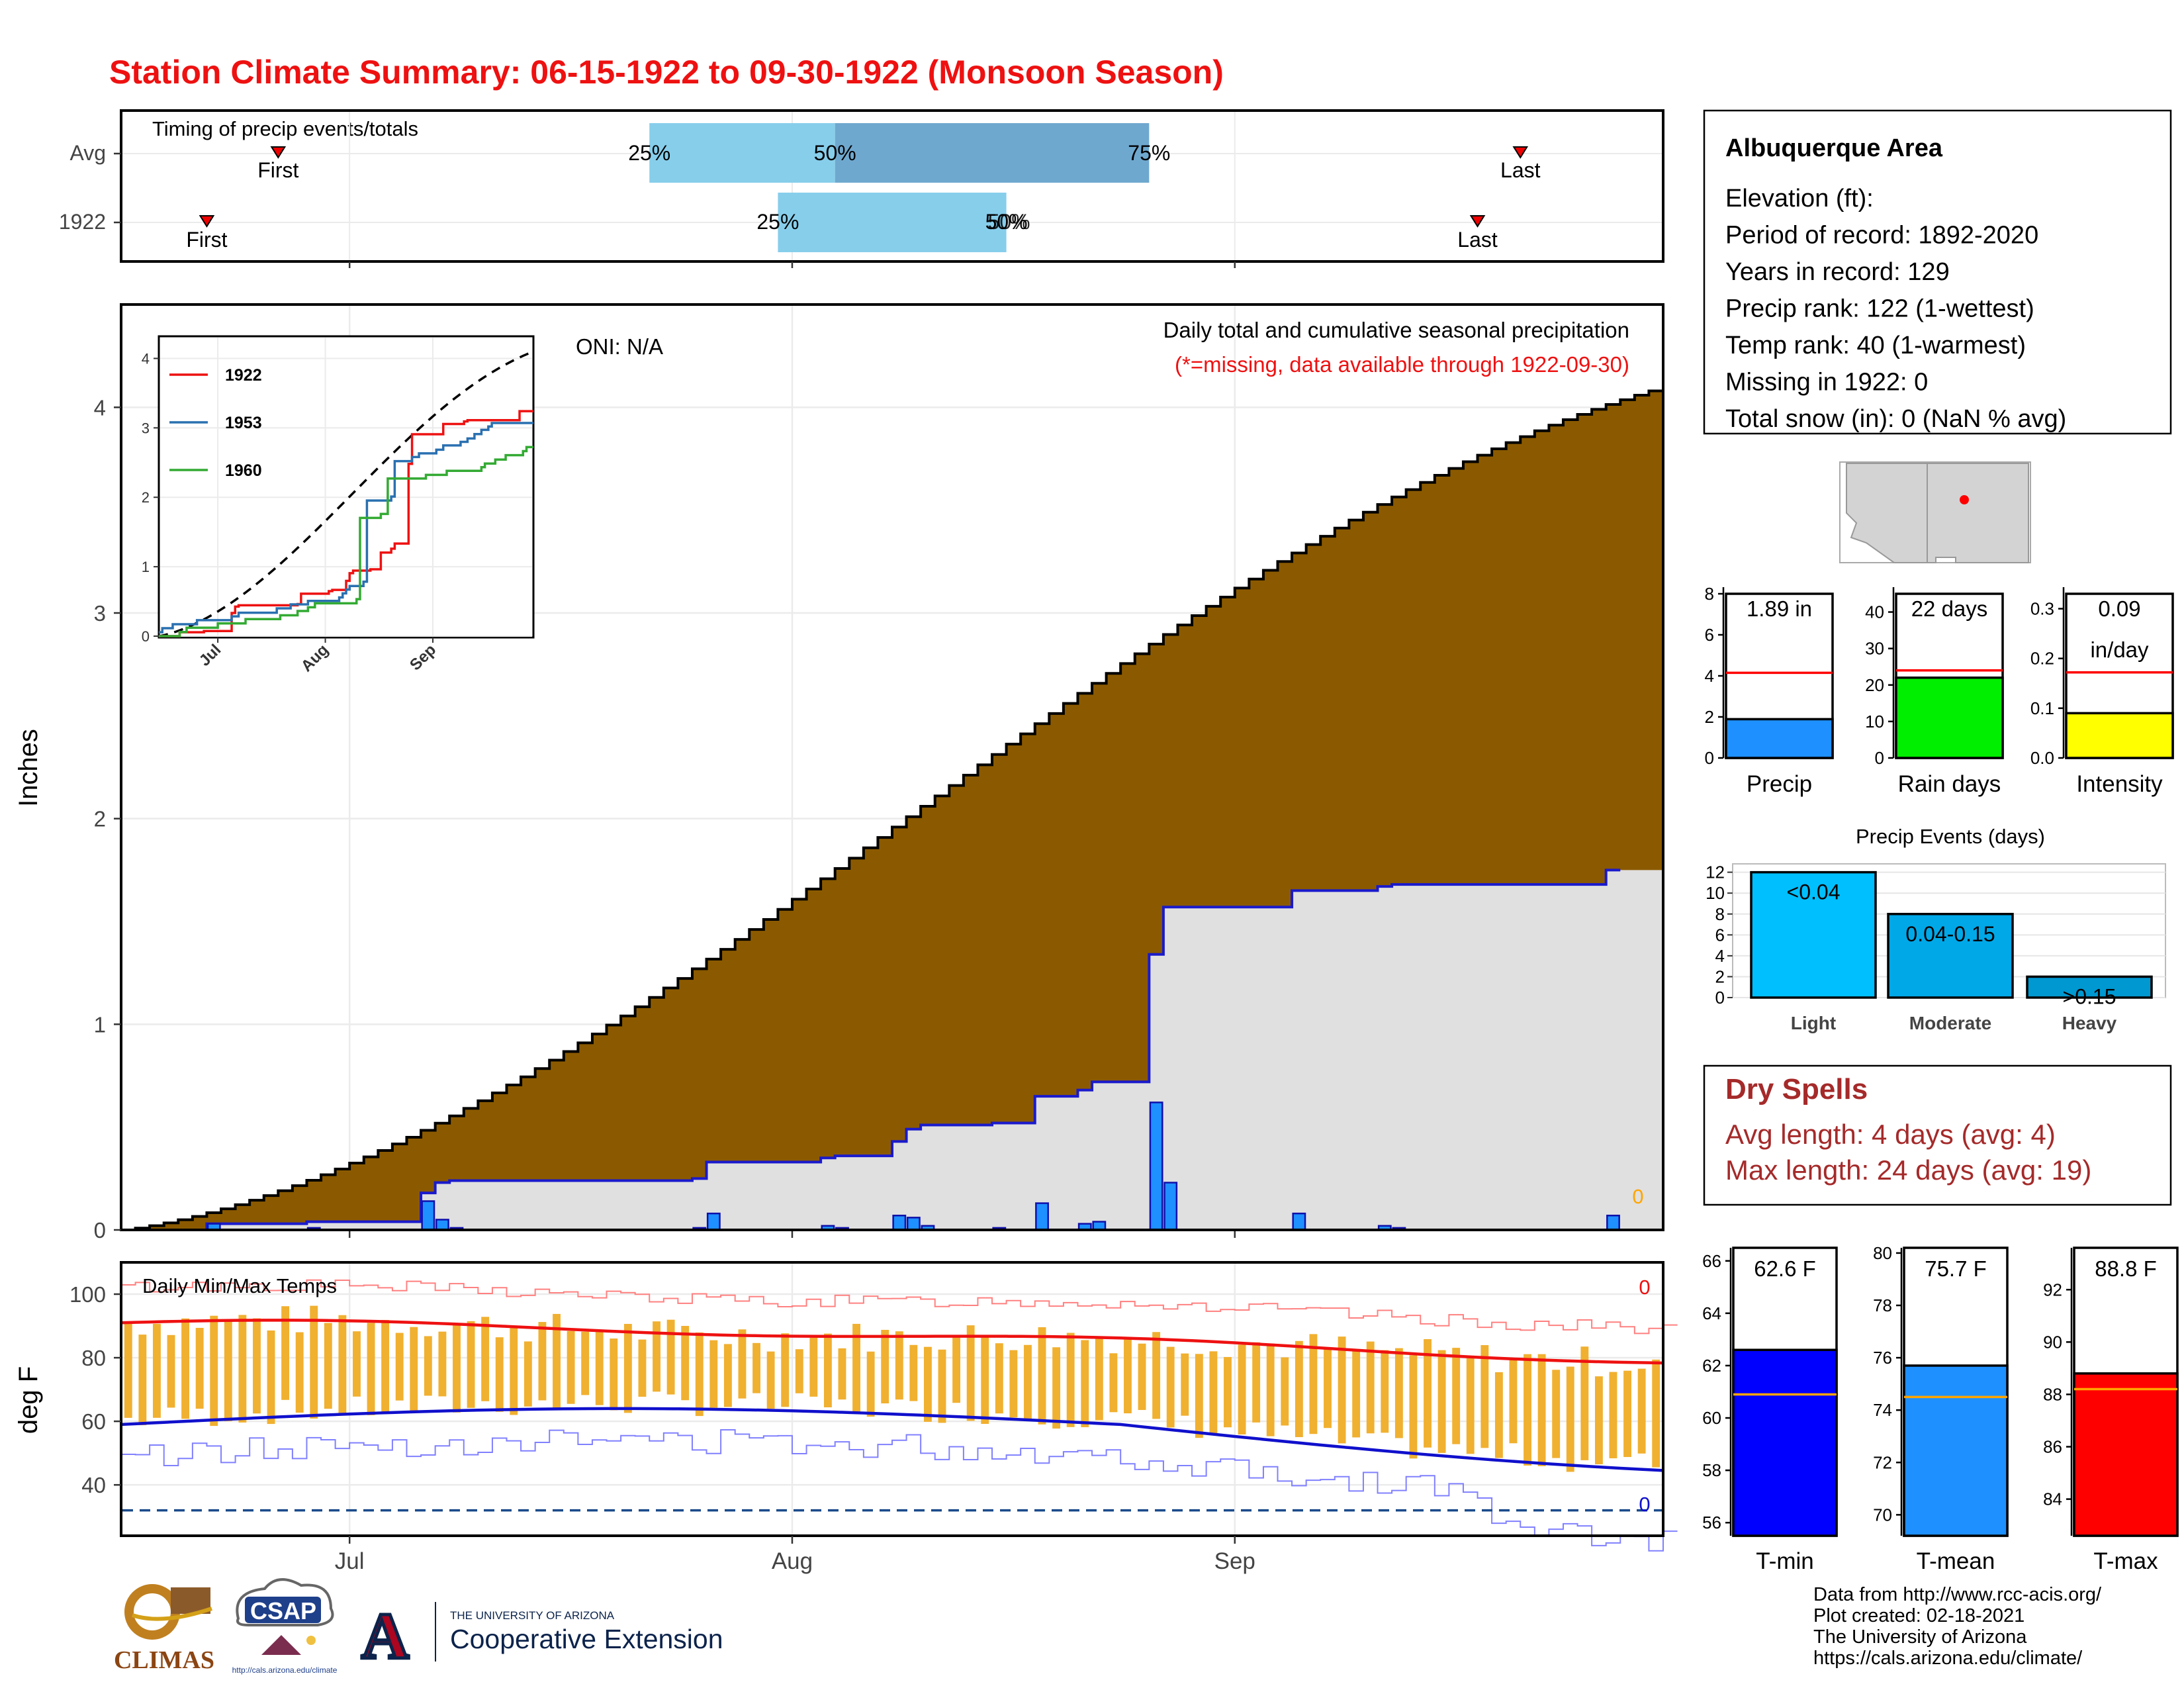 The image size is (2184, 1688). Describe the element at coordinates (1814, 892) in the screenshot. I see `events-bar-label: <0.04` at that location.